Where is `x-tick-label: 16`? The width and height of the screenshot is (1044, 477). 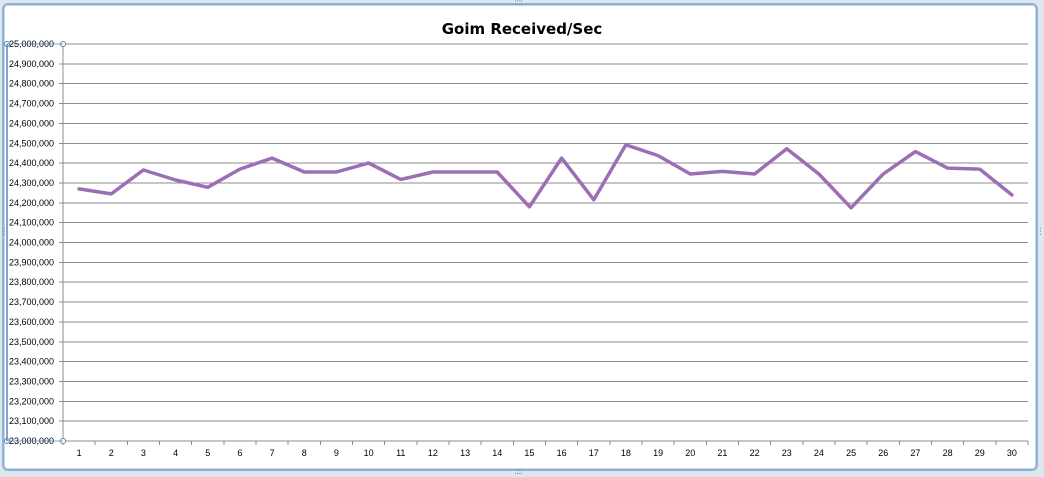
x-tick-label: 16 is located at coordinates (562, 453).